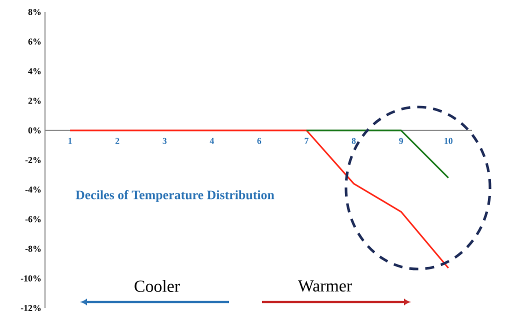 This screenshot has width=515, height=323. What do you see at coordinates (448, 141) in the screenshot?
I see `x-tick-label: 10` at bounding box center [448, 141].